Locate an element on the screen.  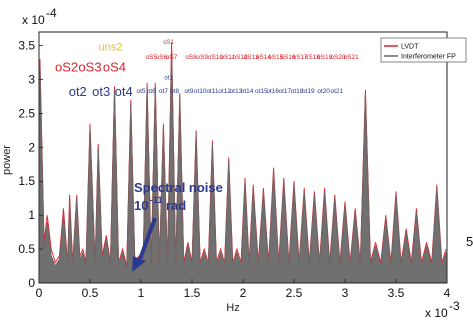
os-label-small: oS10 is located at coordinates (216, 57).